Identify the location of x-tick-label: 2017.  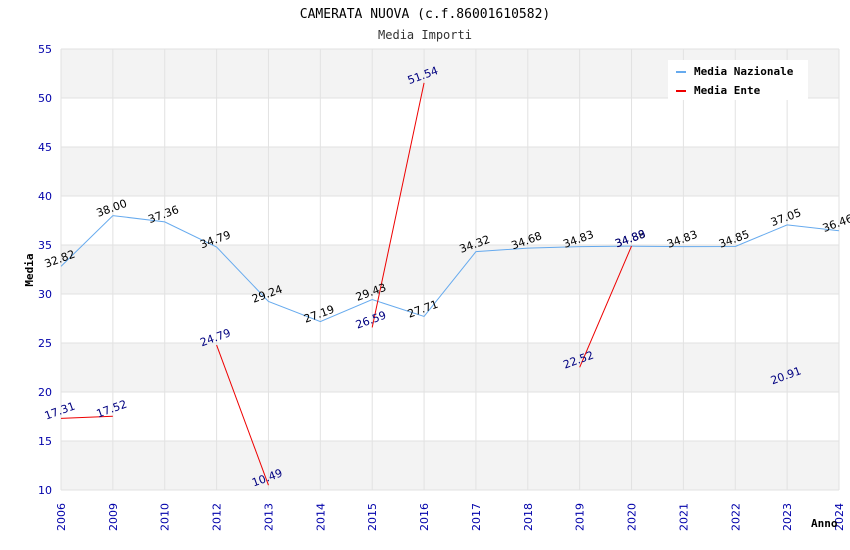
(476, 517).